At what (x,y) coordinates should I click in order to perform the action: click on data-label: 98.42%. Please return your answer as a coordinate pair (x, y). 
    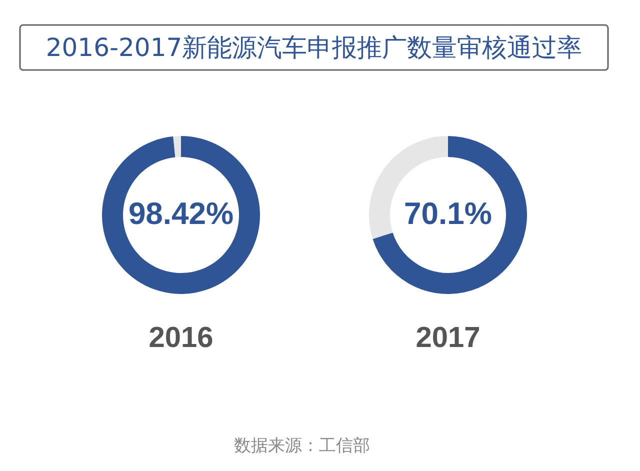
    Looking at the image, I should click on (181, 213).